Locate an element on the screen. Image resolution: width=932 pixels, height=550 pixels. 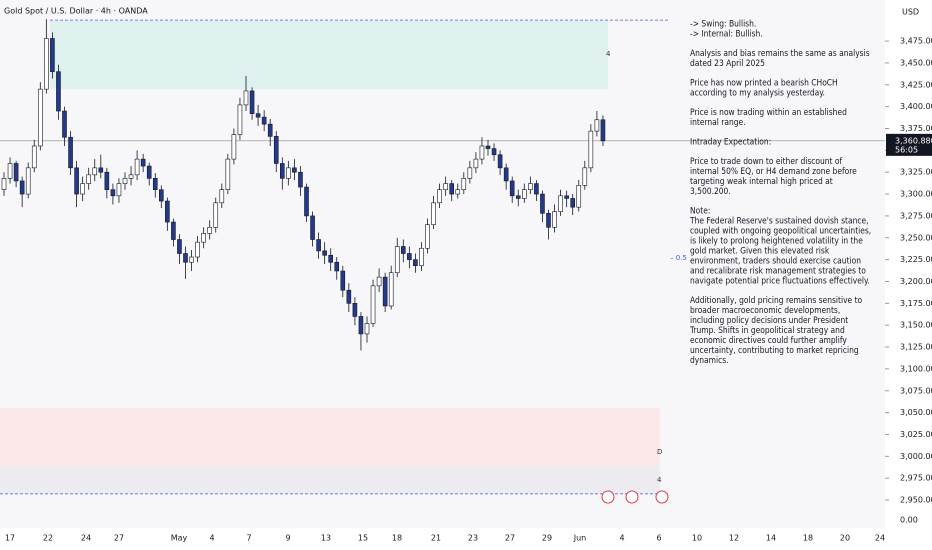
y-tick-label: 3,100.000 is located at coordinates (916, 368).